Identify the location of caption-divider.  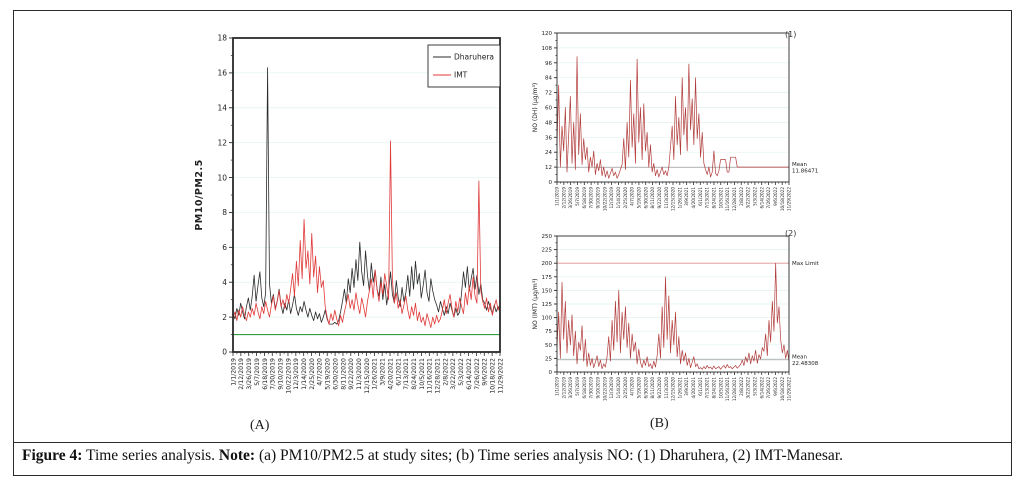
(512, 442).